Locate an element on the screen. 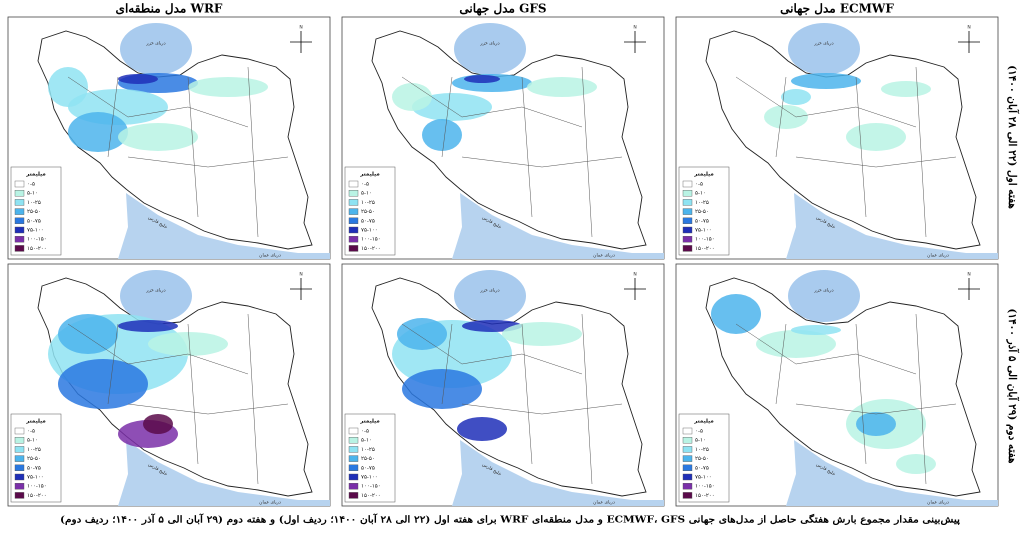 The image size is (1024, 534). column-title: مدل جهانی ECMWF is located at coordinates (837, 9).